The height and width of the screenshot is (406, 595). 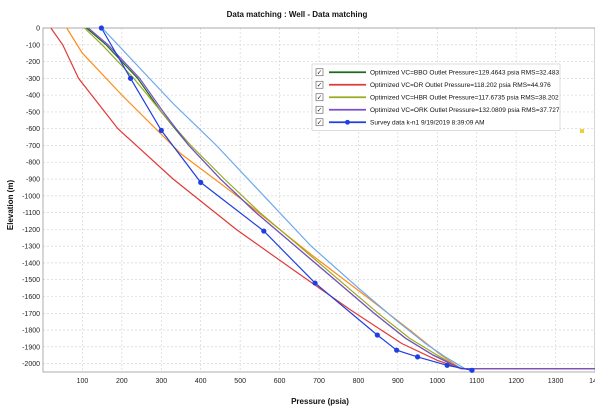 What do you see at coordinates (33, 112) in the screenshot?
I see `y-tick-label: -500` at bounding box center [33, 112].